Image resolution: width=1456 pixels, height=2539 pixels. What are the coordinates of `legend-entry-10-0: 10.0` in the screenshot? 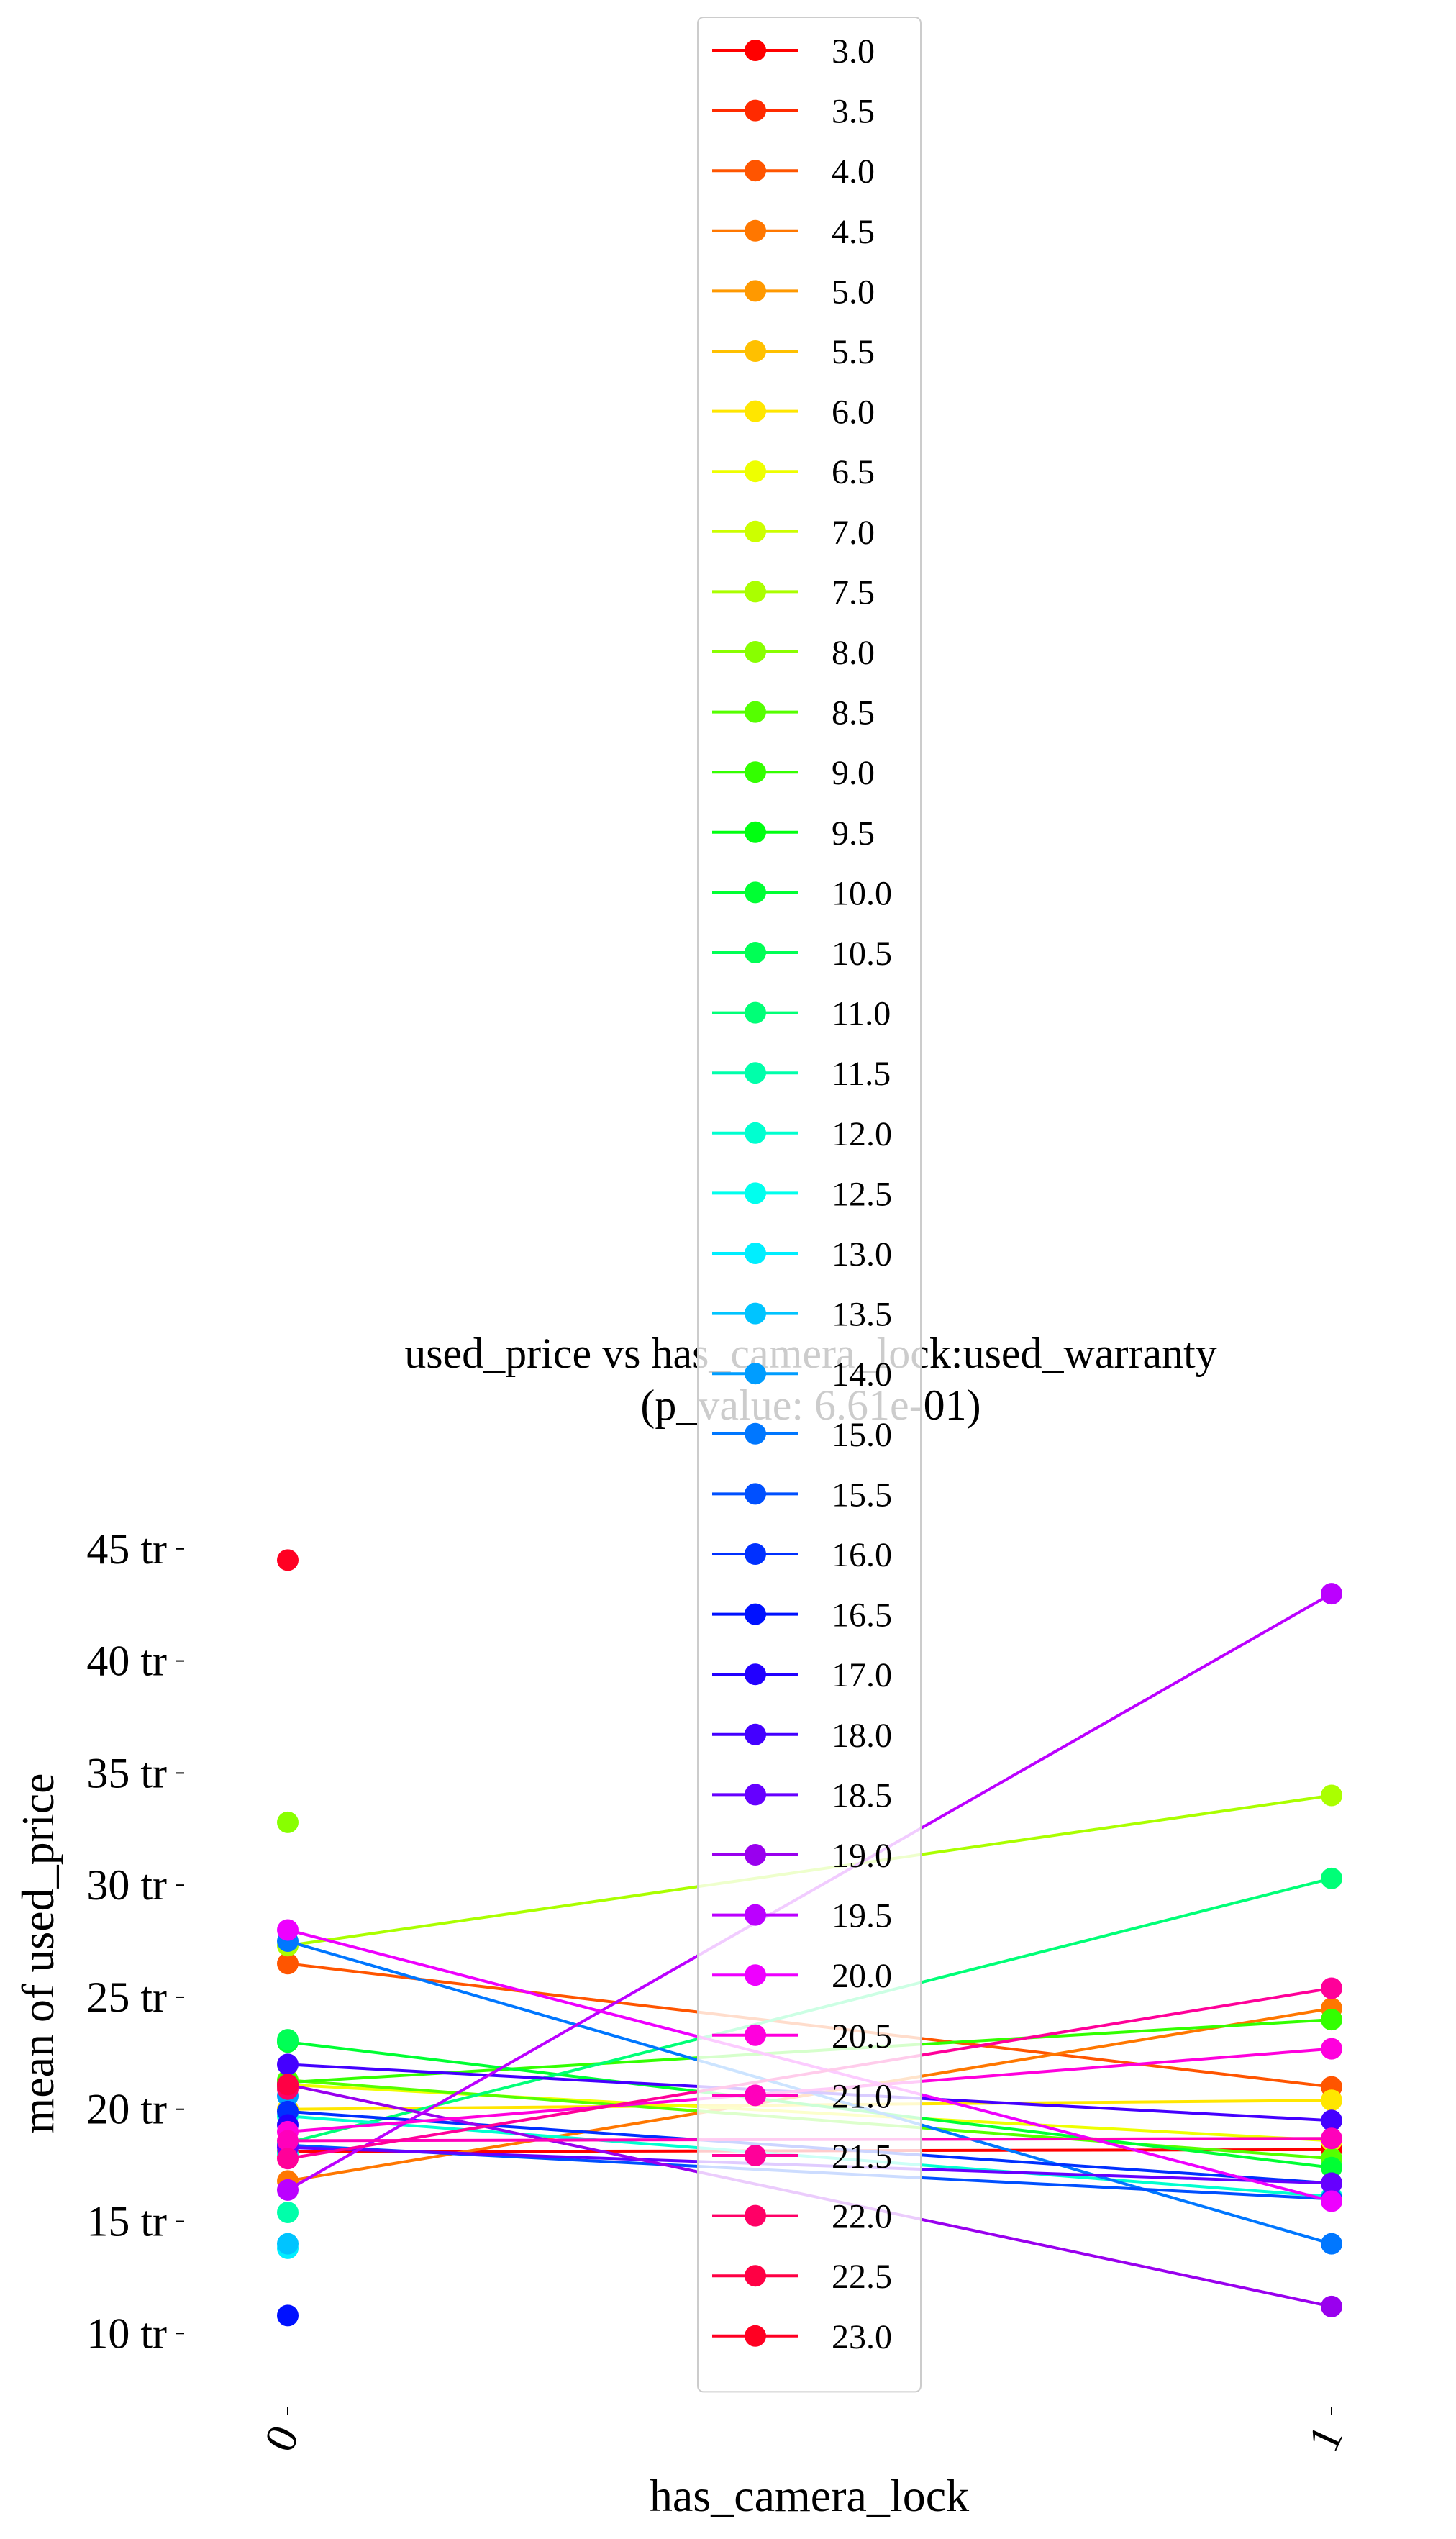 It's located at (802, 893).